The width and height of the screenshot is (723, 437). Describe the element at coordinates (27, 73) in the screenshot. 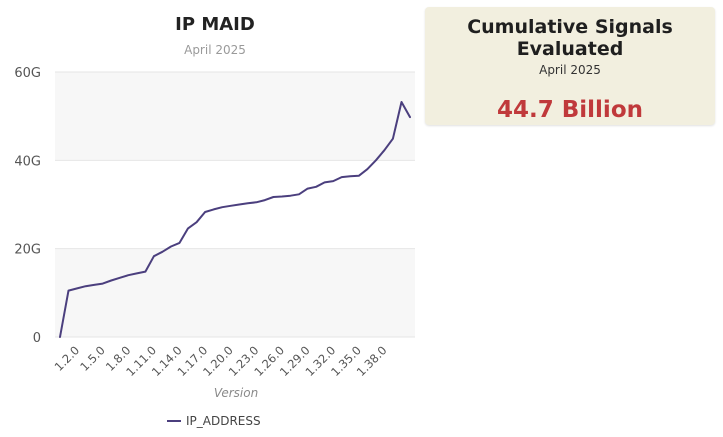

I see `y-tick-label: 60G` at that location.